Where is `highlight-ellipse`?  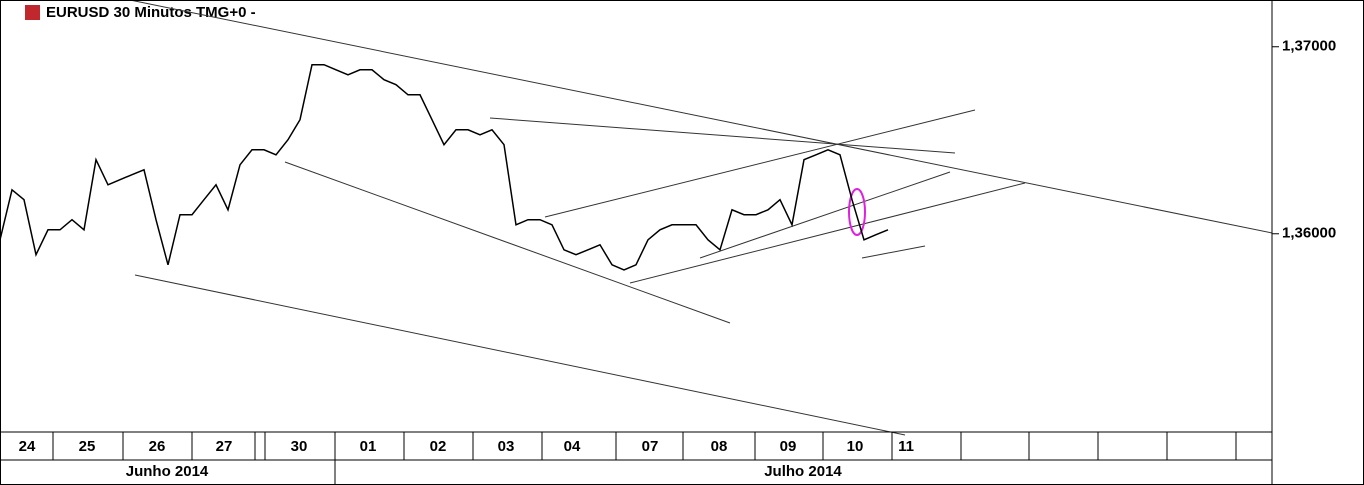
highlight-ellipse is located at coordinates (857, 212).